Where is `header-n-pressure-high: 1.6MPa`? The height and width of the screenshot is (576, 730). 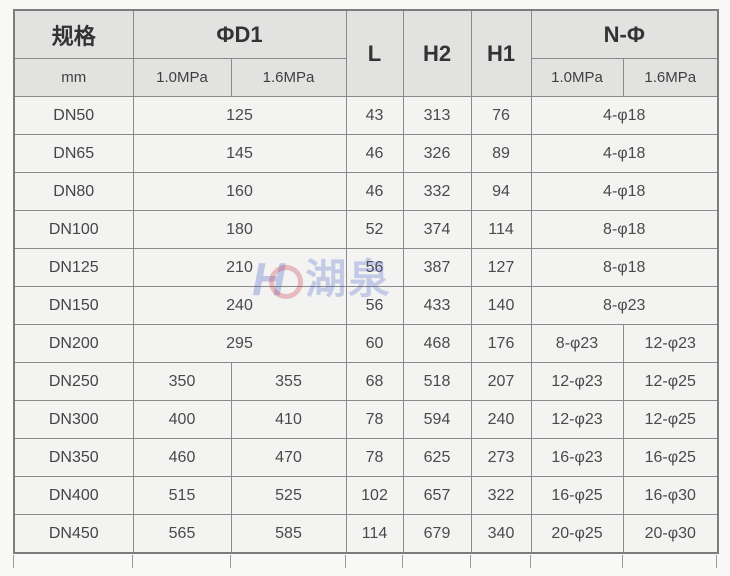 header-n-pressure-high: 1.6MPa is located at coordinates (670, 77).